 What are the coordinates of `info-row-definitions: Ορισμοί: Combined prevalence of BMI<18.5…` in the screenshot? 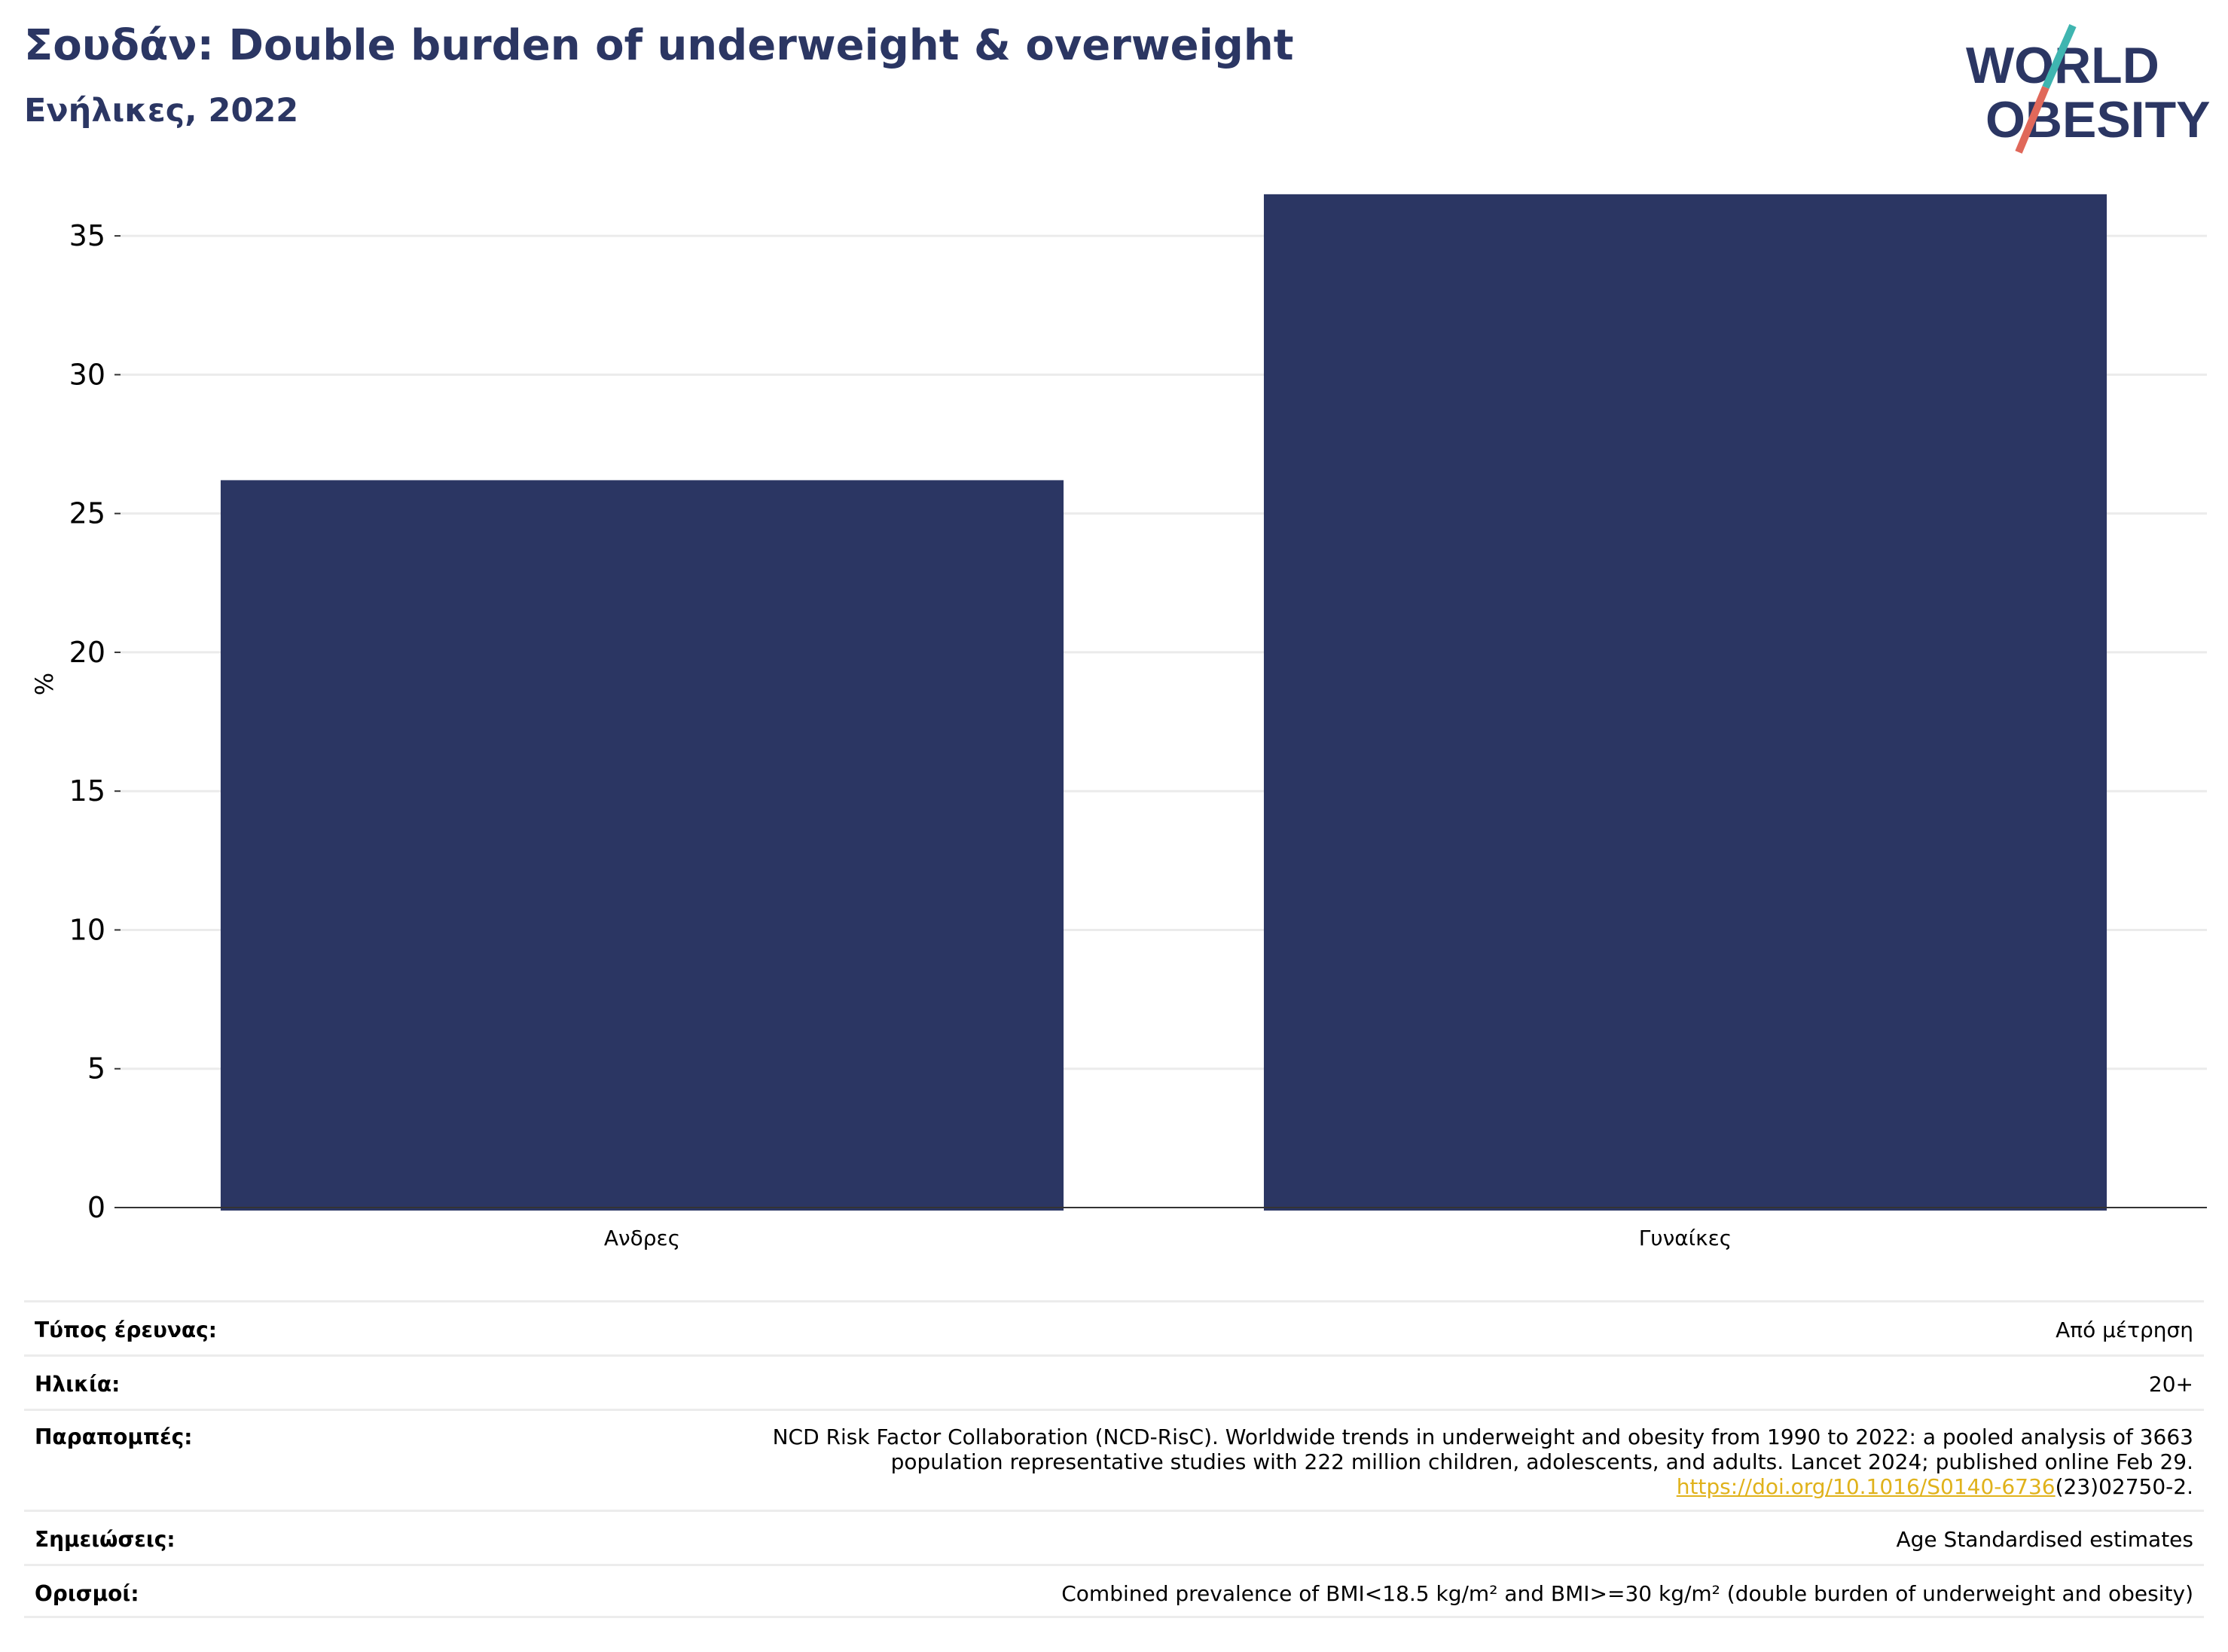 It's located at (1114, 1591).